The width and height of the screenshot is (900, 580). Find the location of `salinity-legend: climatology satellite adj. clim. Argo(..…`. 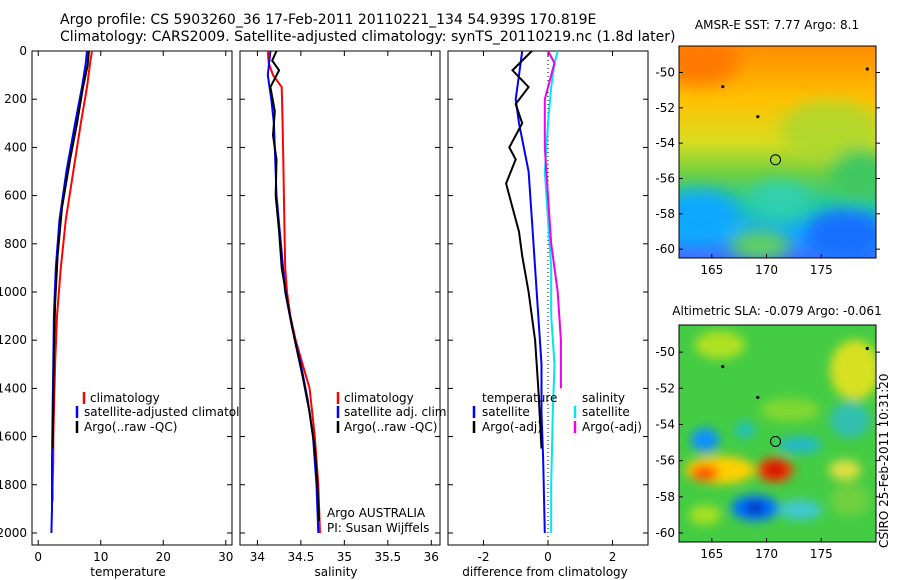

salinity-legend: climatology satellite adj. clim. Argo(..… is located at coordinates (393, 412).